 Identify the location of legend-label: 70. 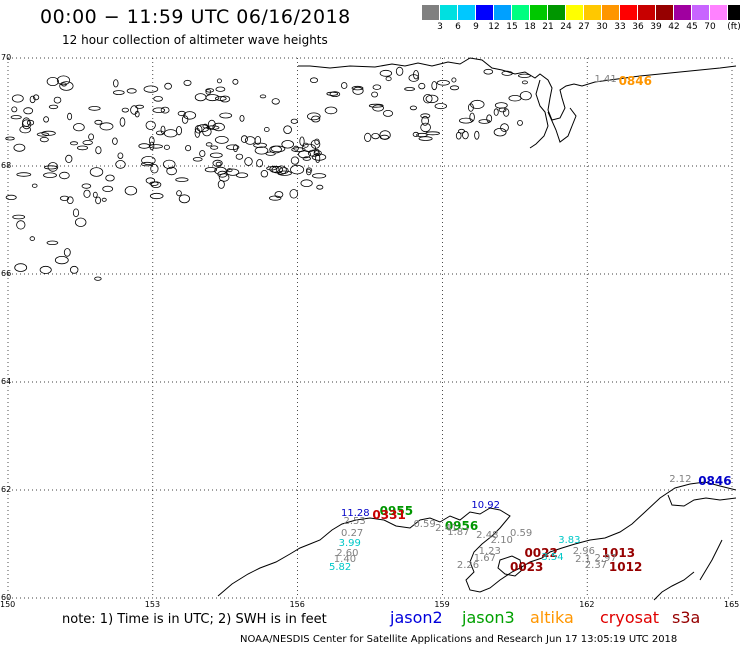
(710, 27).